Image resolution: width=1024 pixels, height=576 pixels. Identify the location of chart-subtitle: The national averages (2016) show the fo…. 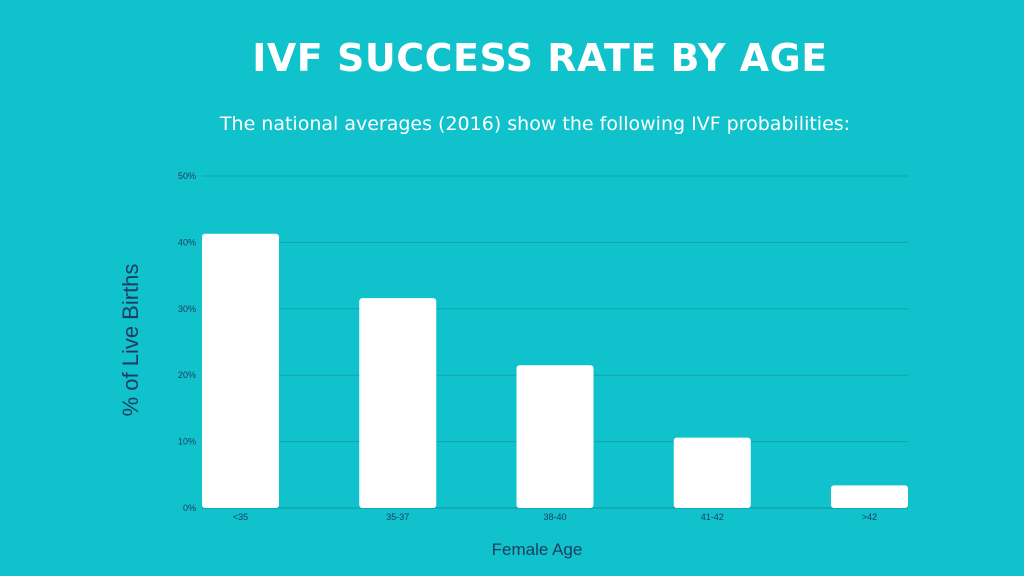
(535, 124).